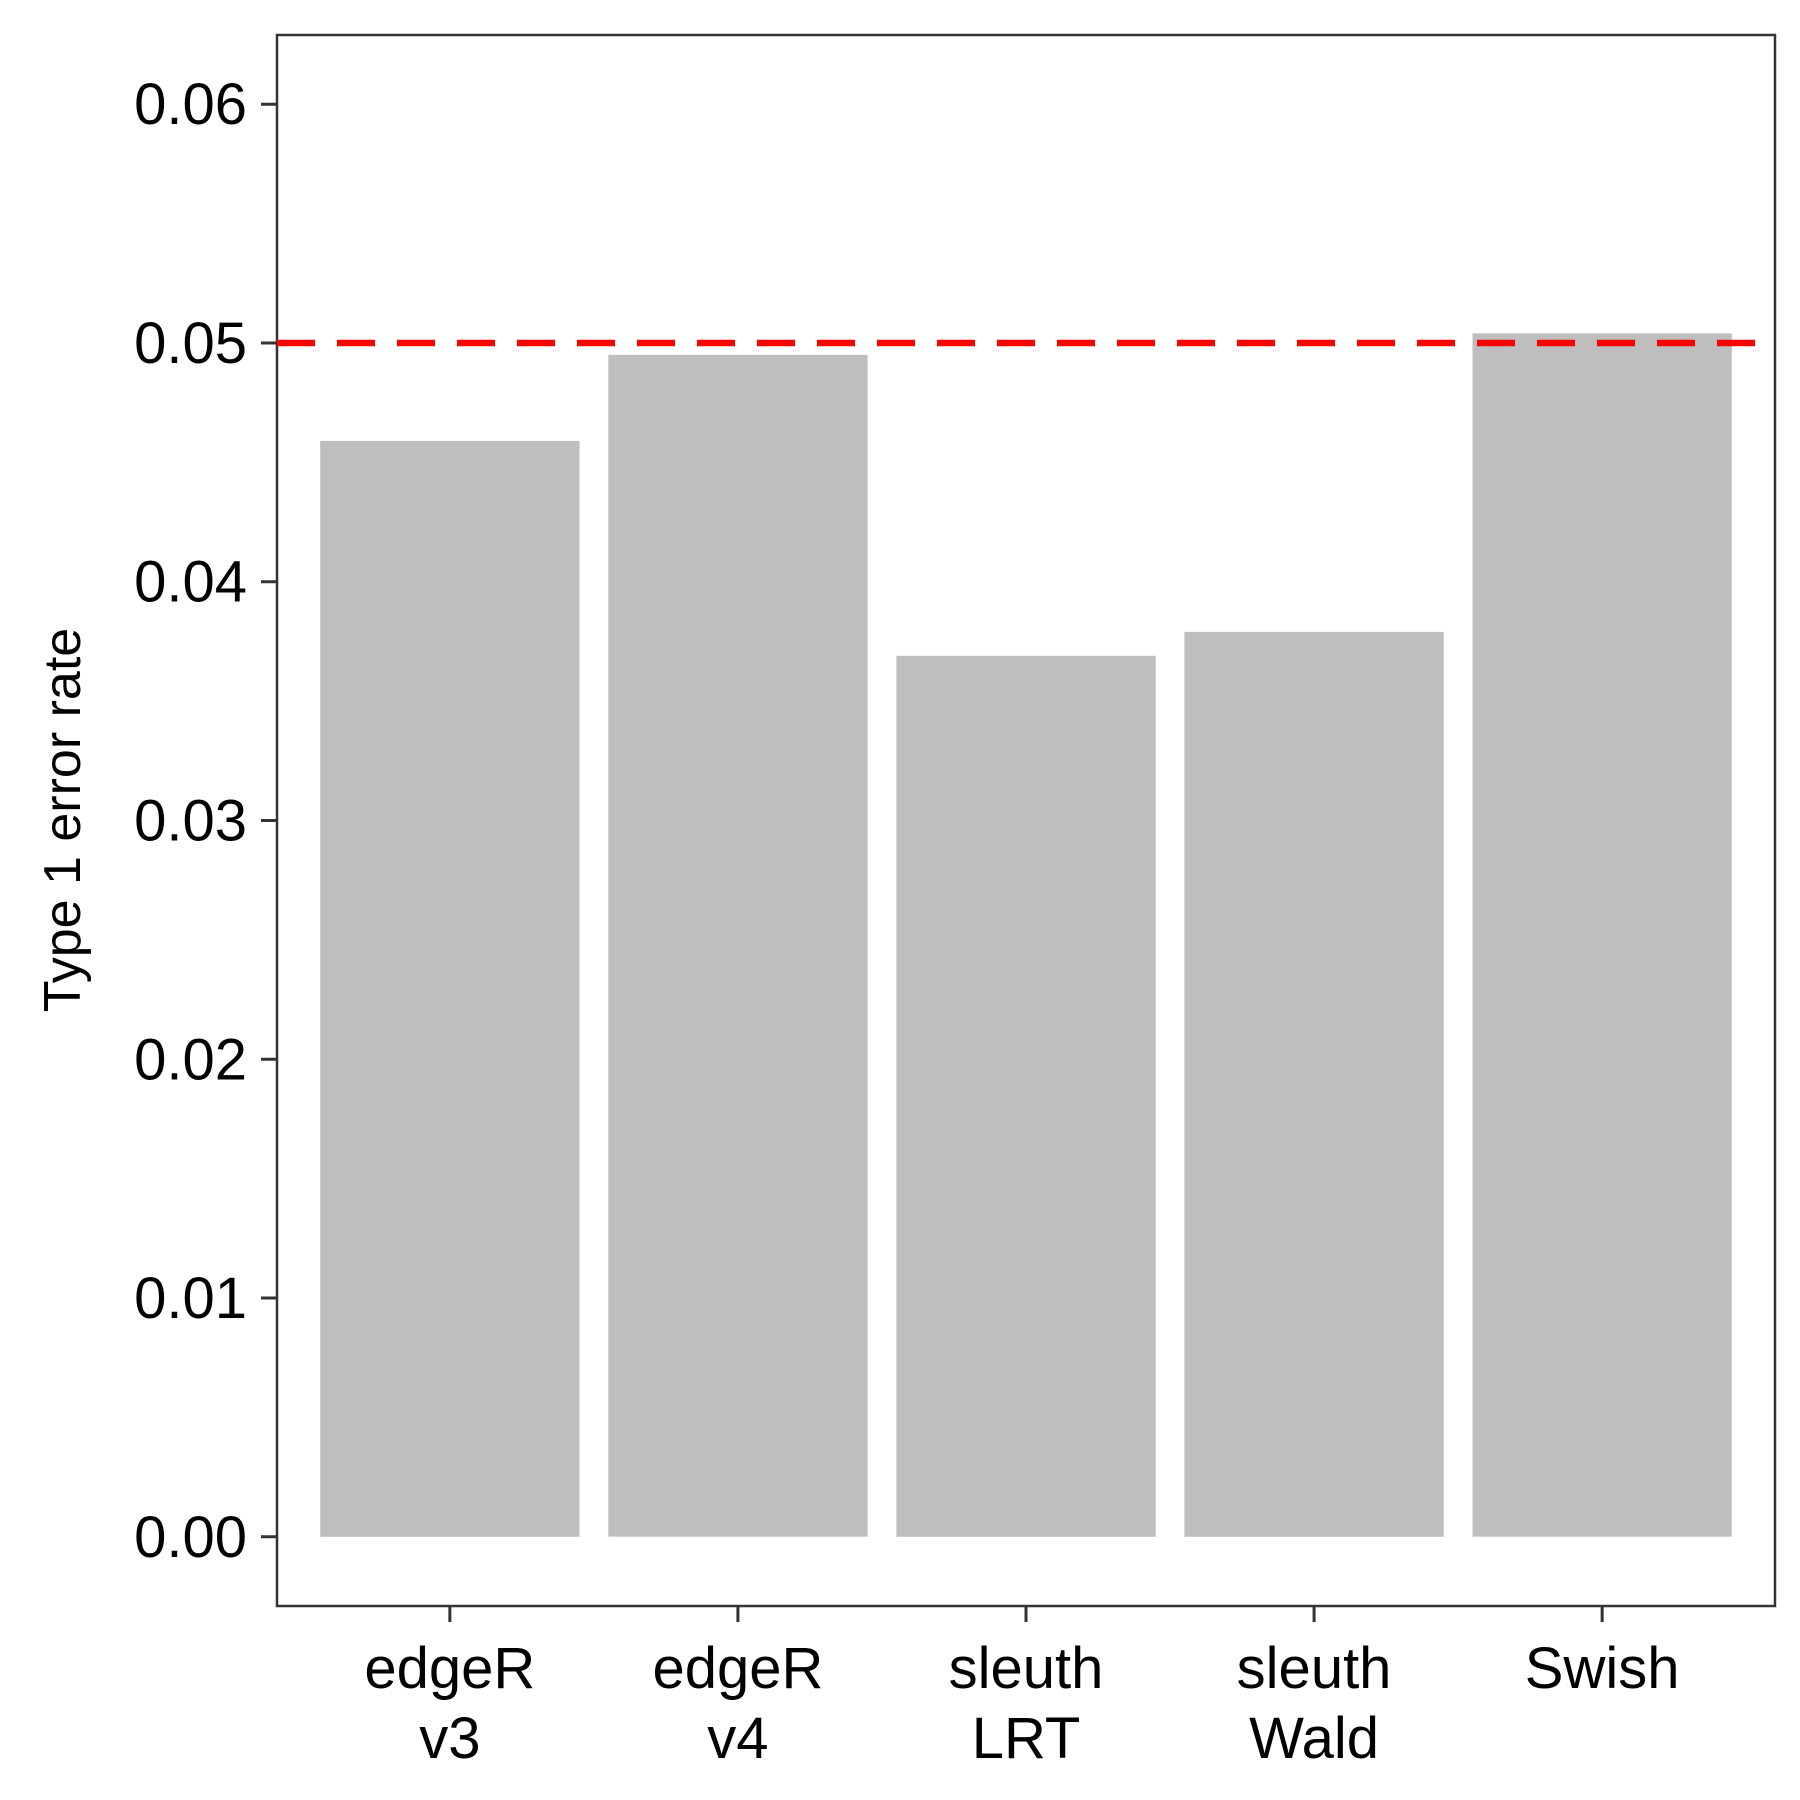 The height and width of the screenshot is (1800, 1800). What do you see at coordinates (737, 1703) in the screenshot?
I see `x-tick-label-1: edgeR v4` at bounding box center [737, 1703].